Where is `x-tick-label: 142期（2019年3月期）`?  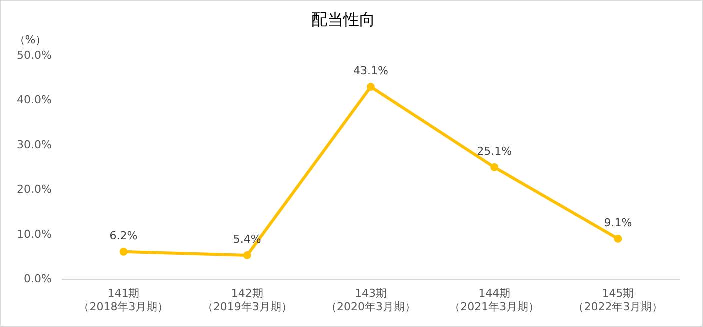
x-tick-label: 142期（2019年3月期） is located at coordinates (247, 300).